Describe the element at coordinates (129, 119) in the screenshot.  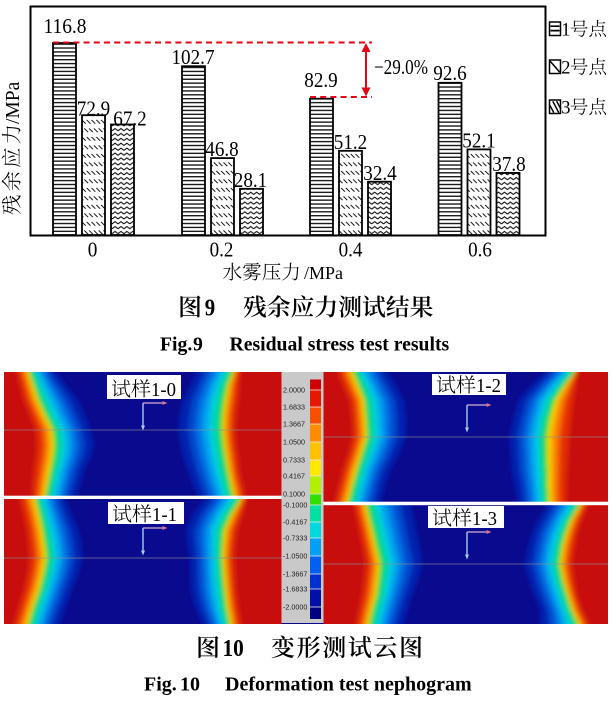
I see `svg-text: 67.2` at that location.